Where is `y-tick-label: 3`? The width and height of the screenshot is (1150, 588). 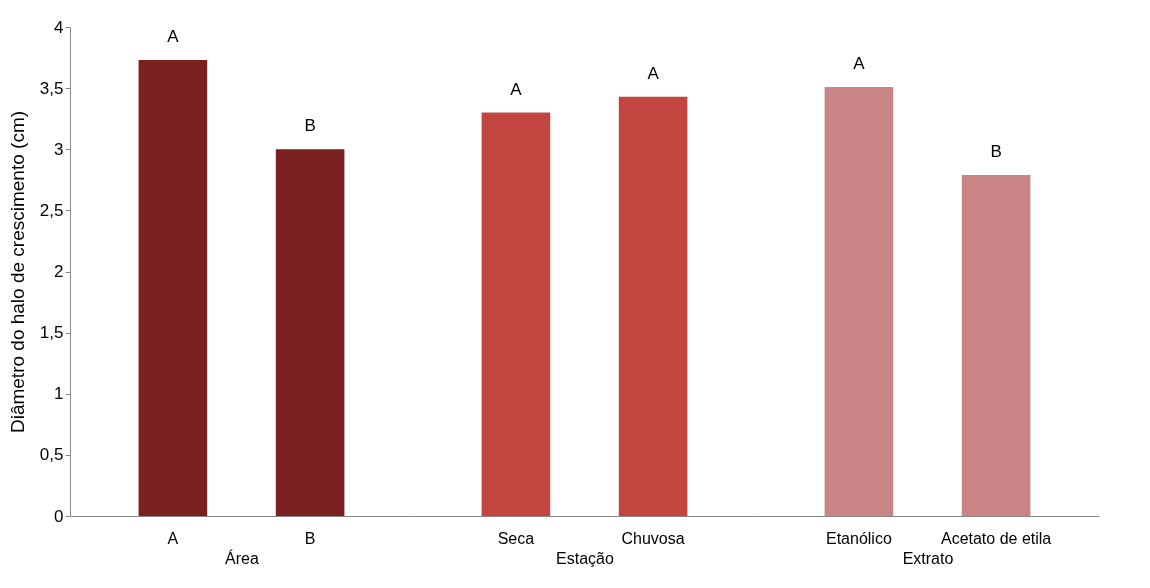 y-tick-label: 3 is located at coordinates (59, 149).